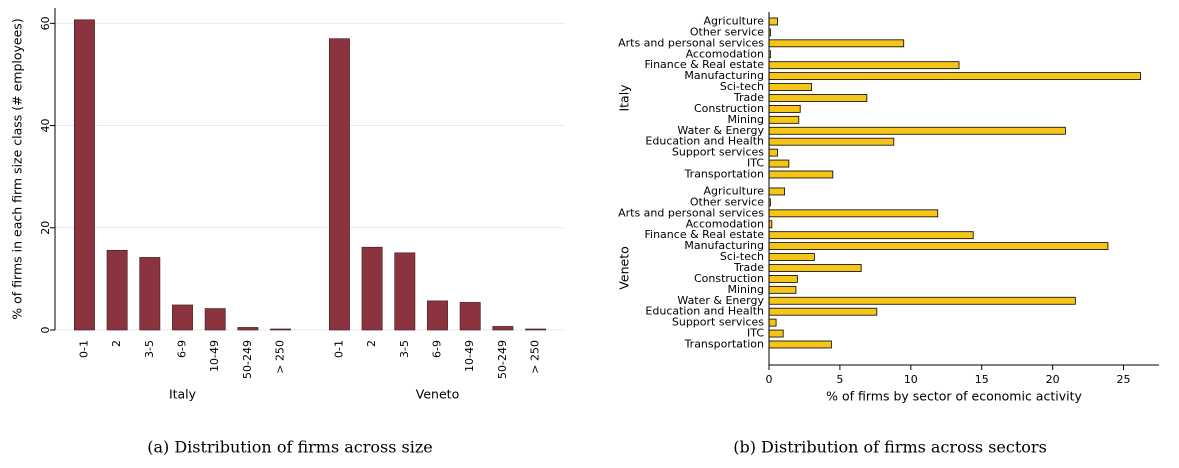  Describe the element at coordinates (1053, 379) in the screenshot. I see `x-tick-label: 20` at that location.